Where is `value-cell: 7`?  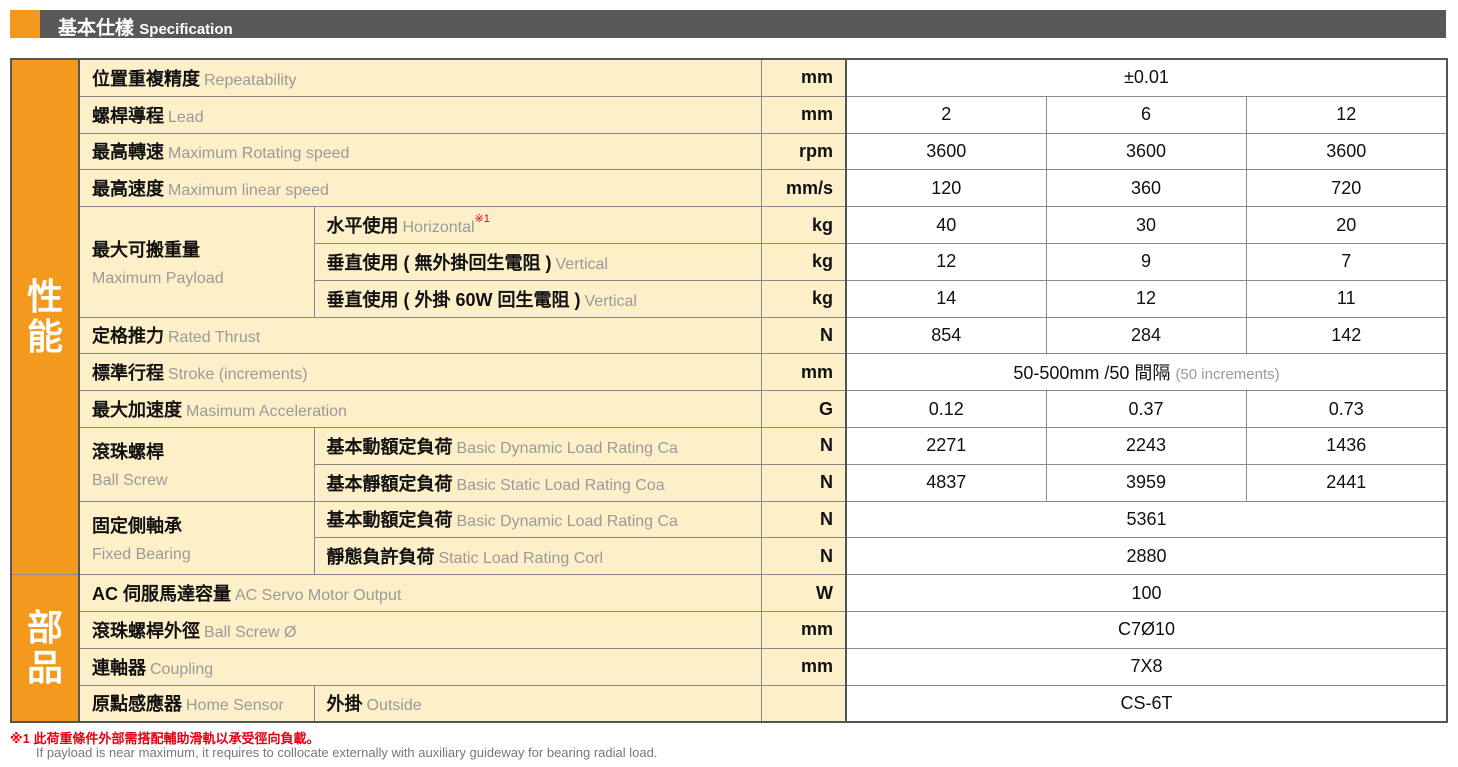 value-cell: 7 is located at coordinates (1346, 261).